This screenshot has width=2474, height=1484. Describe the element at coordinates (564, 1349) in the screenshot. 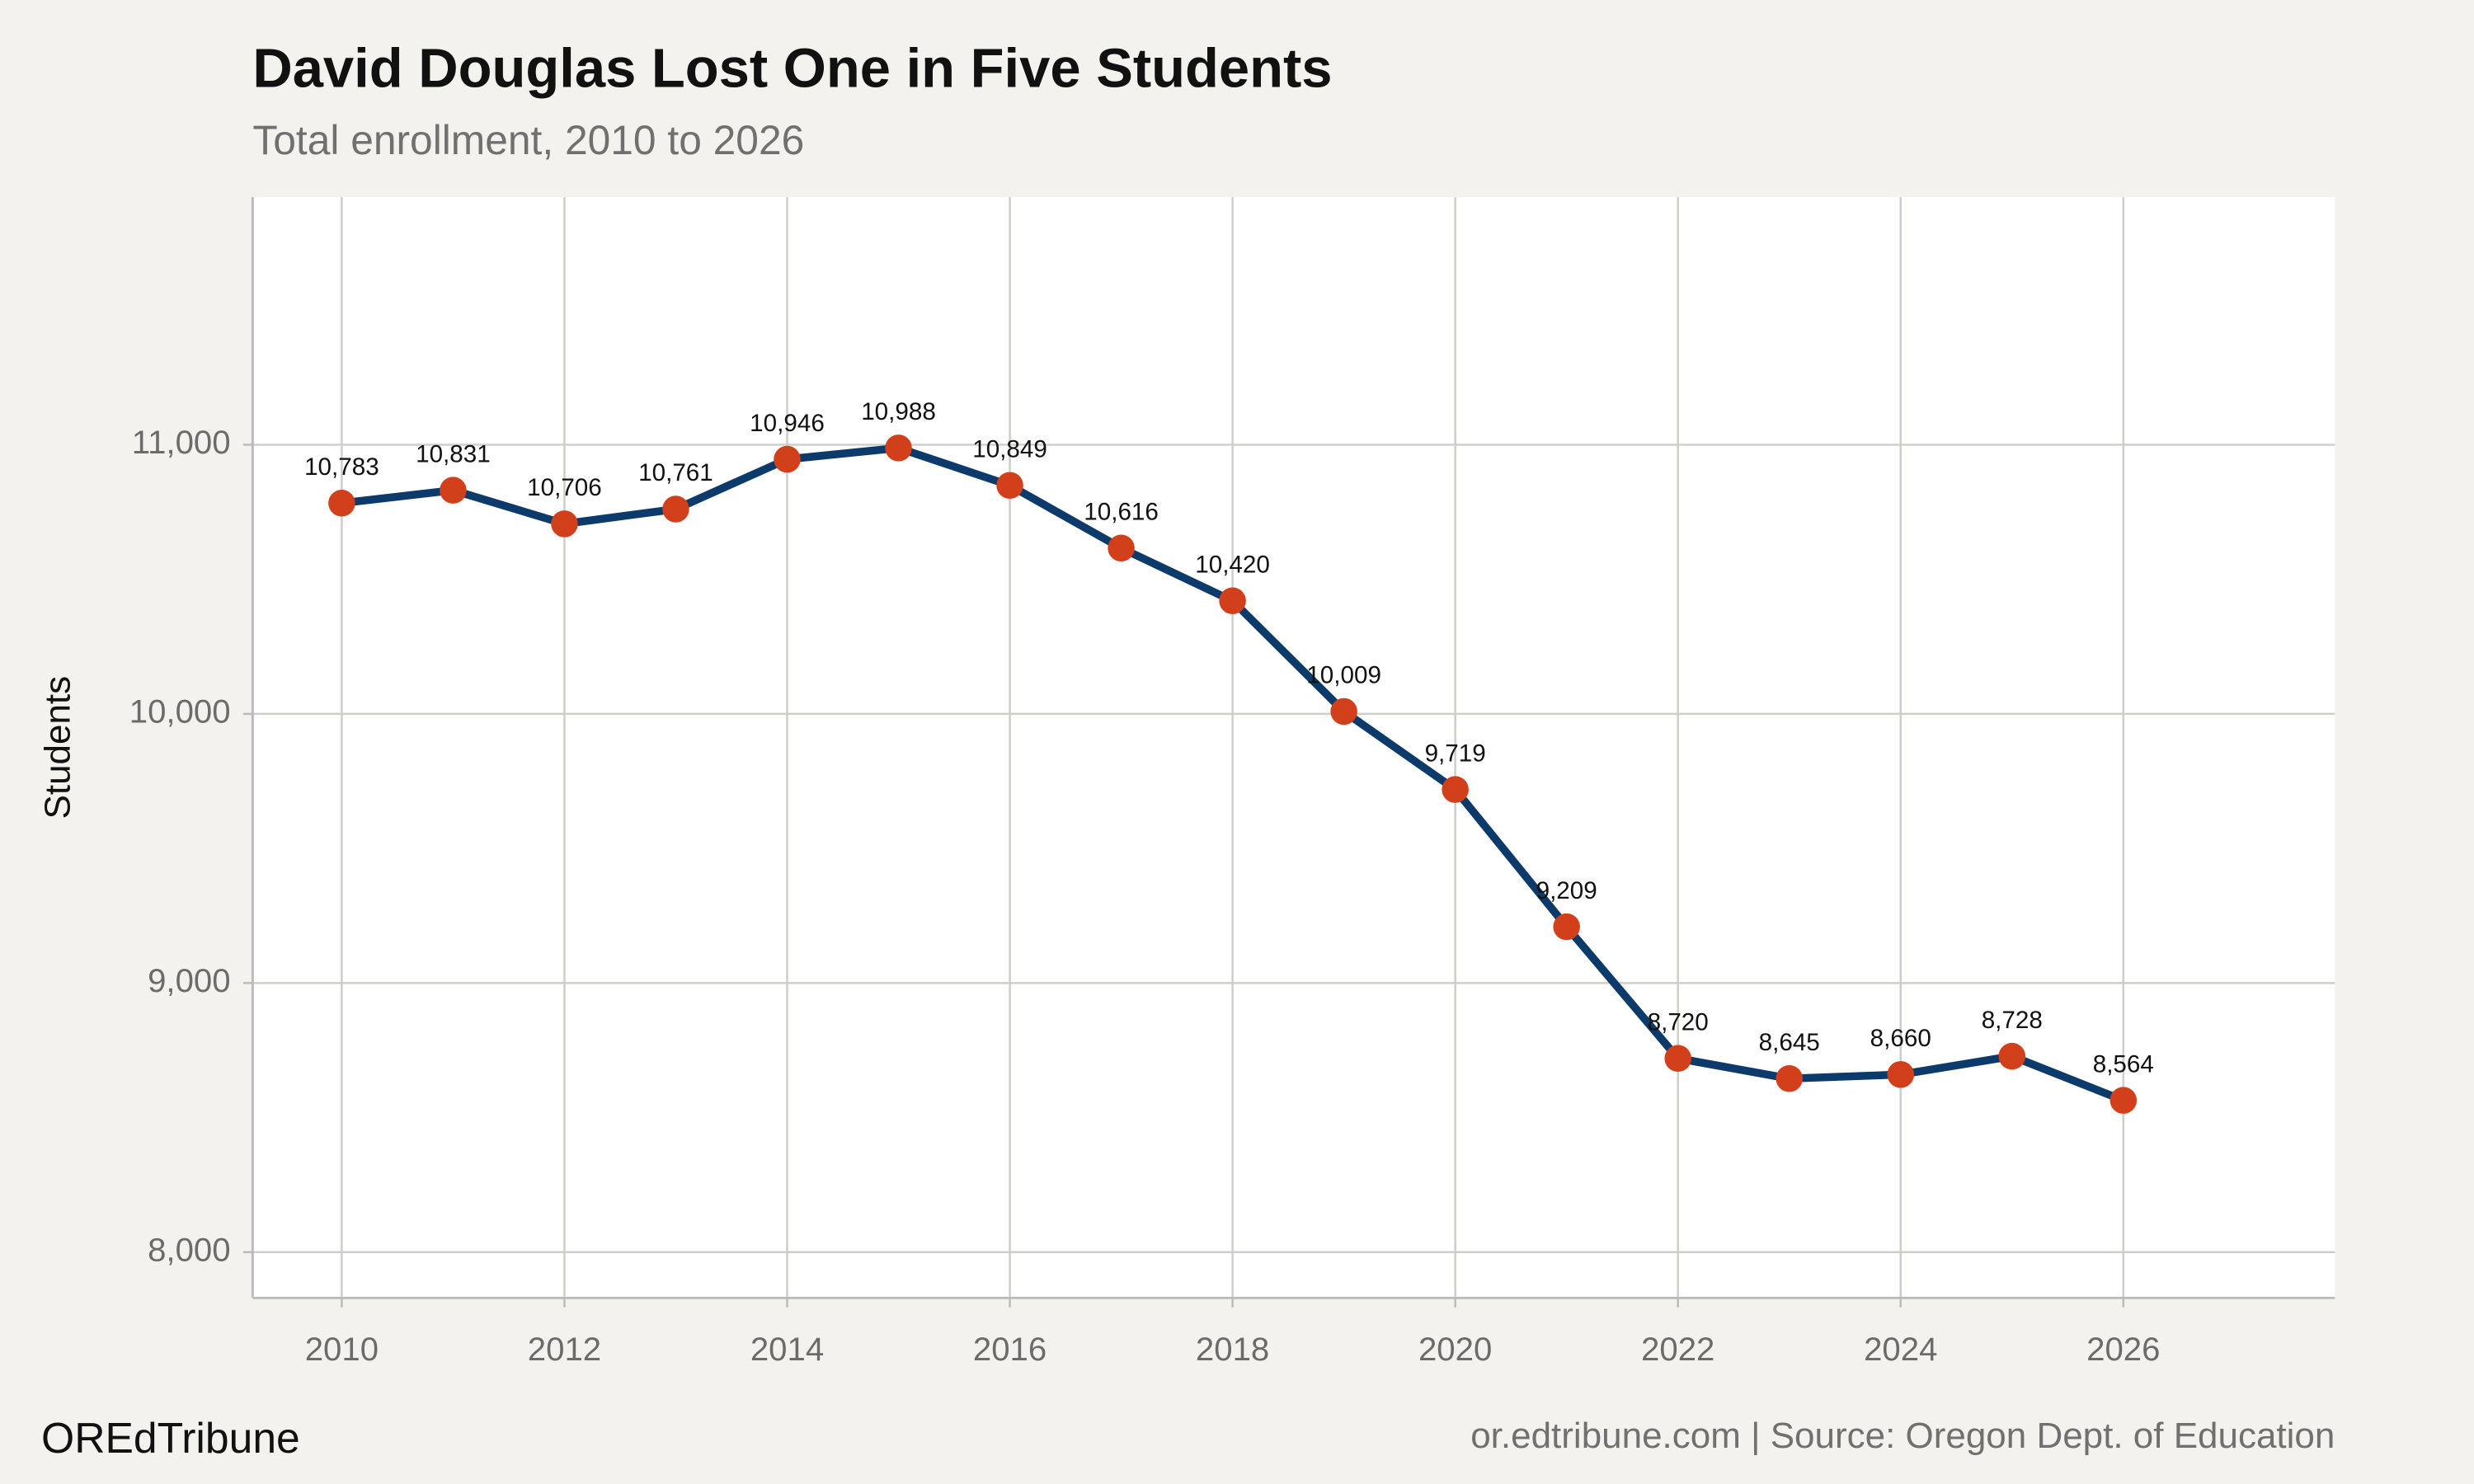

I see `x-tick-label: 2012` at that location.